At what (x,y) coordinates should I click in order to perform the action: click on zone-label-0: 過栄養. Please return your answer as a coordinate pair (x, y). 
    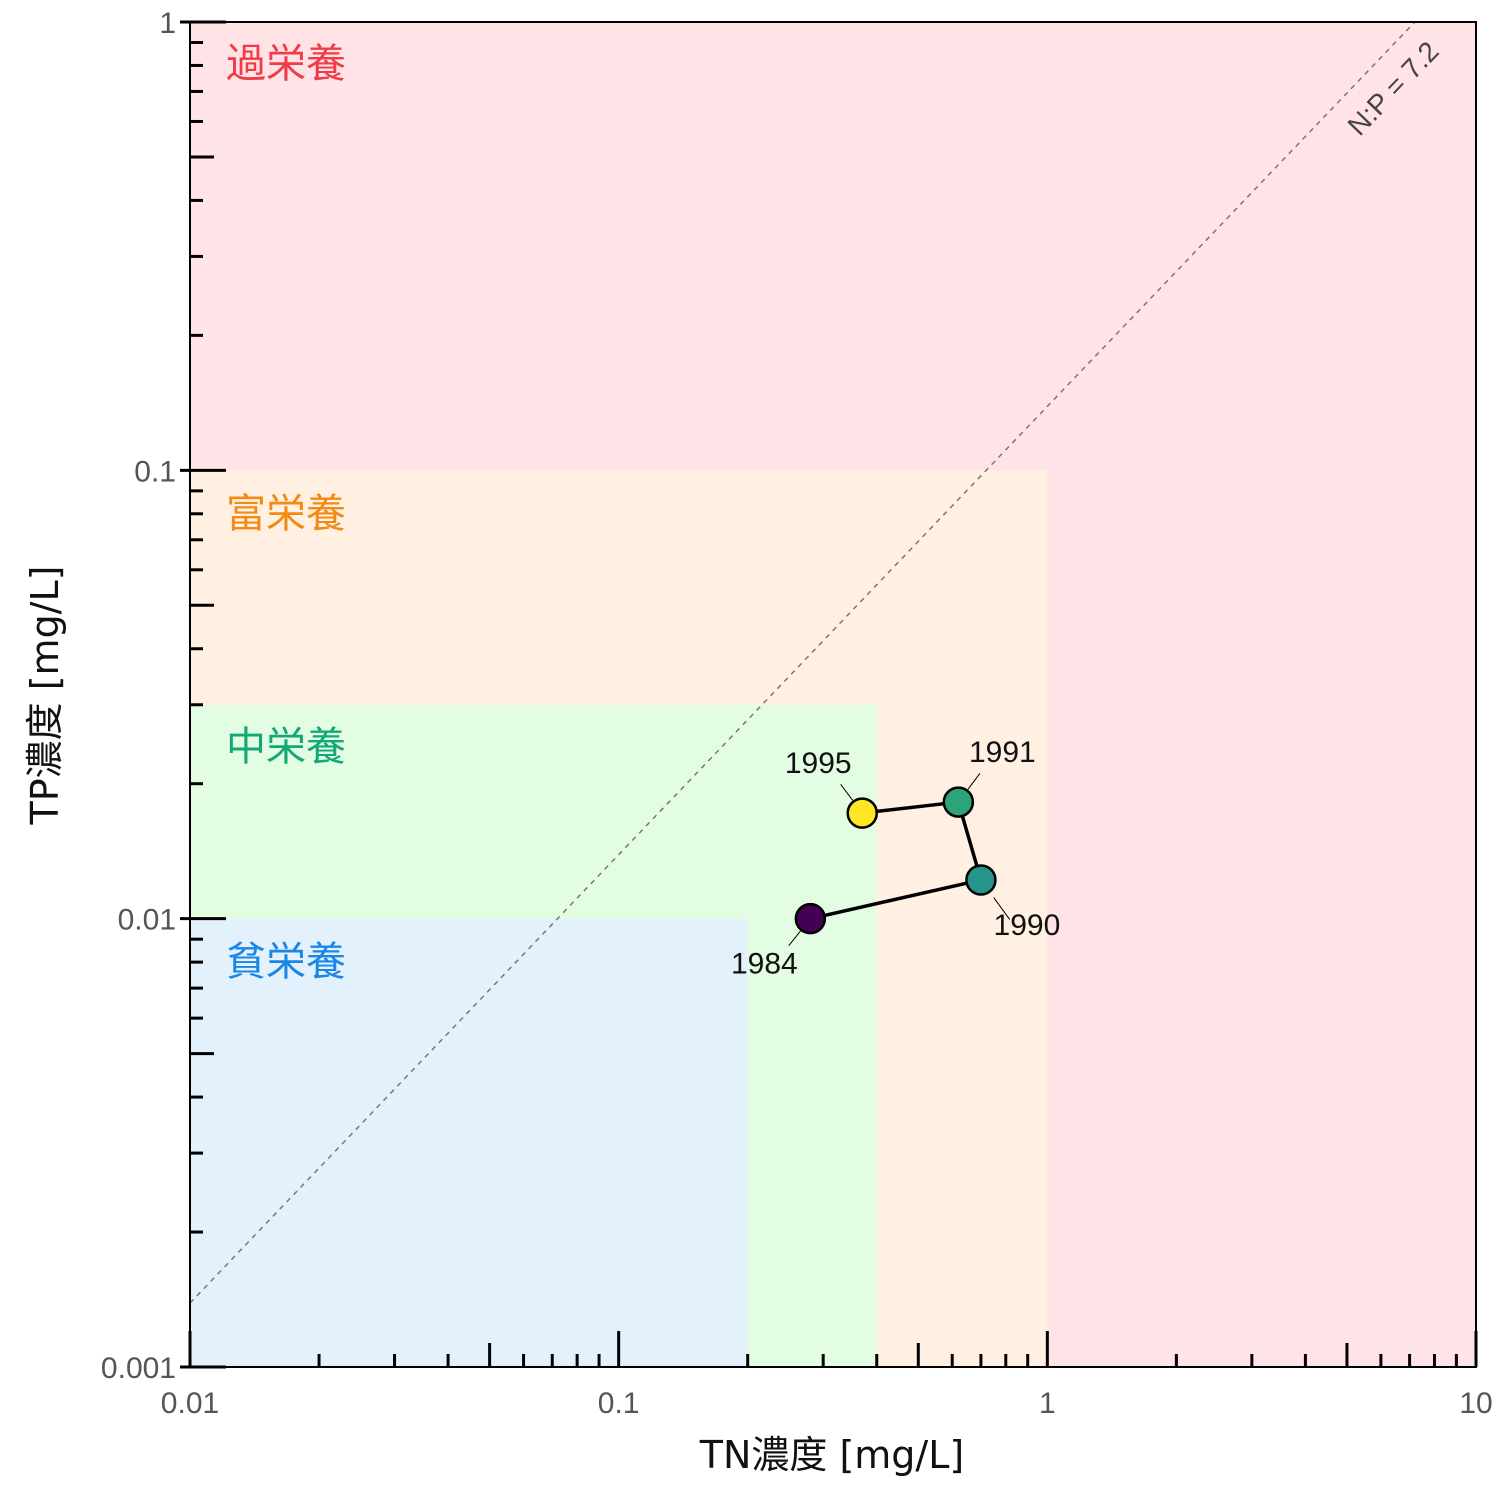
    Looking at the image, I should click on (286, 64).